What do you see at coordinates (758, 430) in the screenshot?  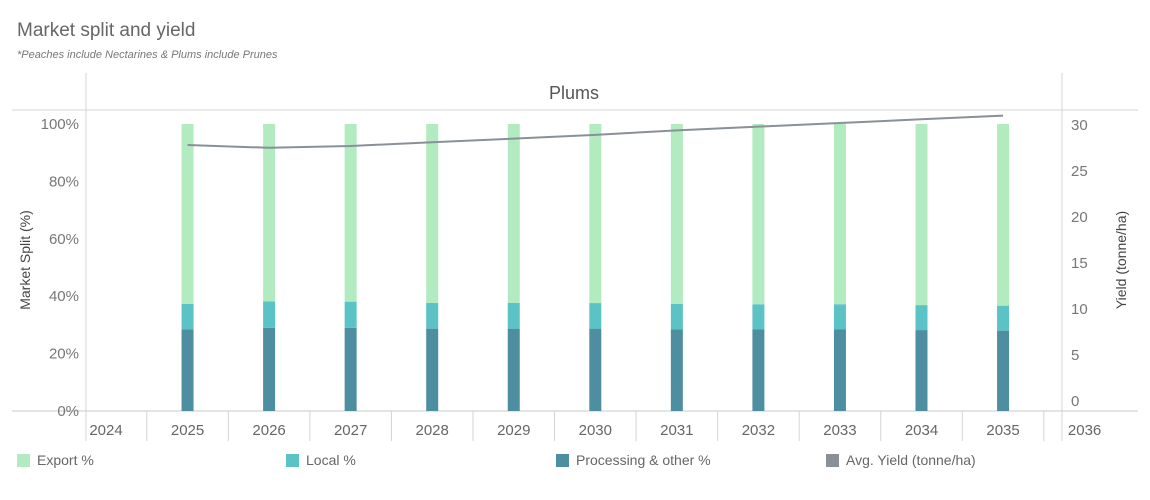 I see `x-tick-label-2032: 2032` at bounding box center [758, 430].